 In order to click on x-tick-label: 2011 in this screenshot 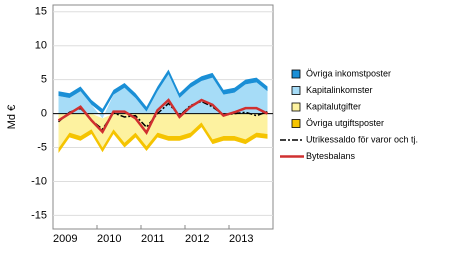, I will do `click(153, 239)`.